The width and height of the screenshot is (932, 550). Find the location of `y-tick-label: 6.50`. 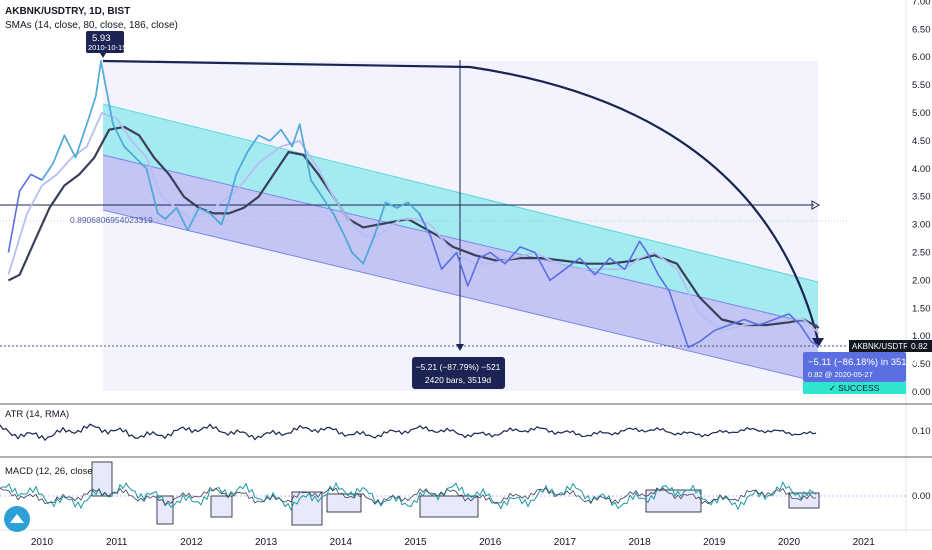

y-tick-label: 6.50 is located at coordinates (921, 29).